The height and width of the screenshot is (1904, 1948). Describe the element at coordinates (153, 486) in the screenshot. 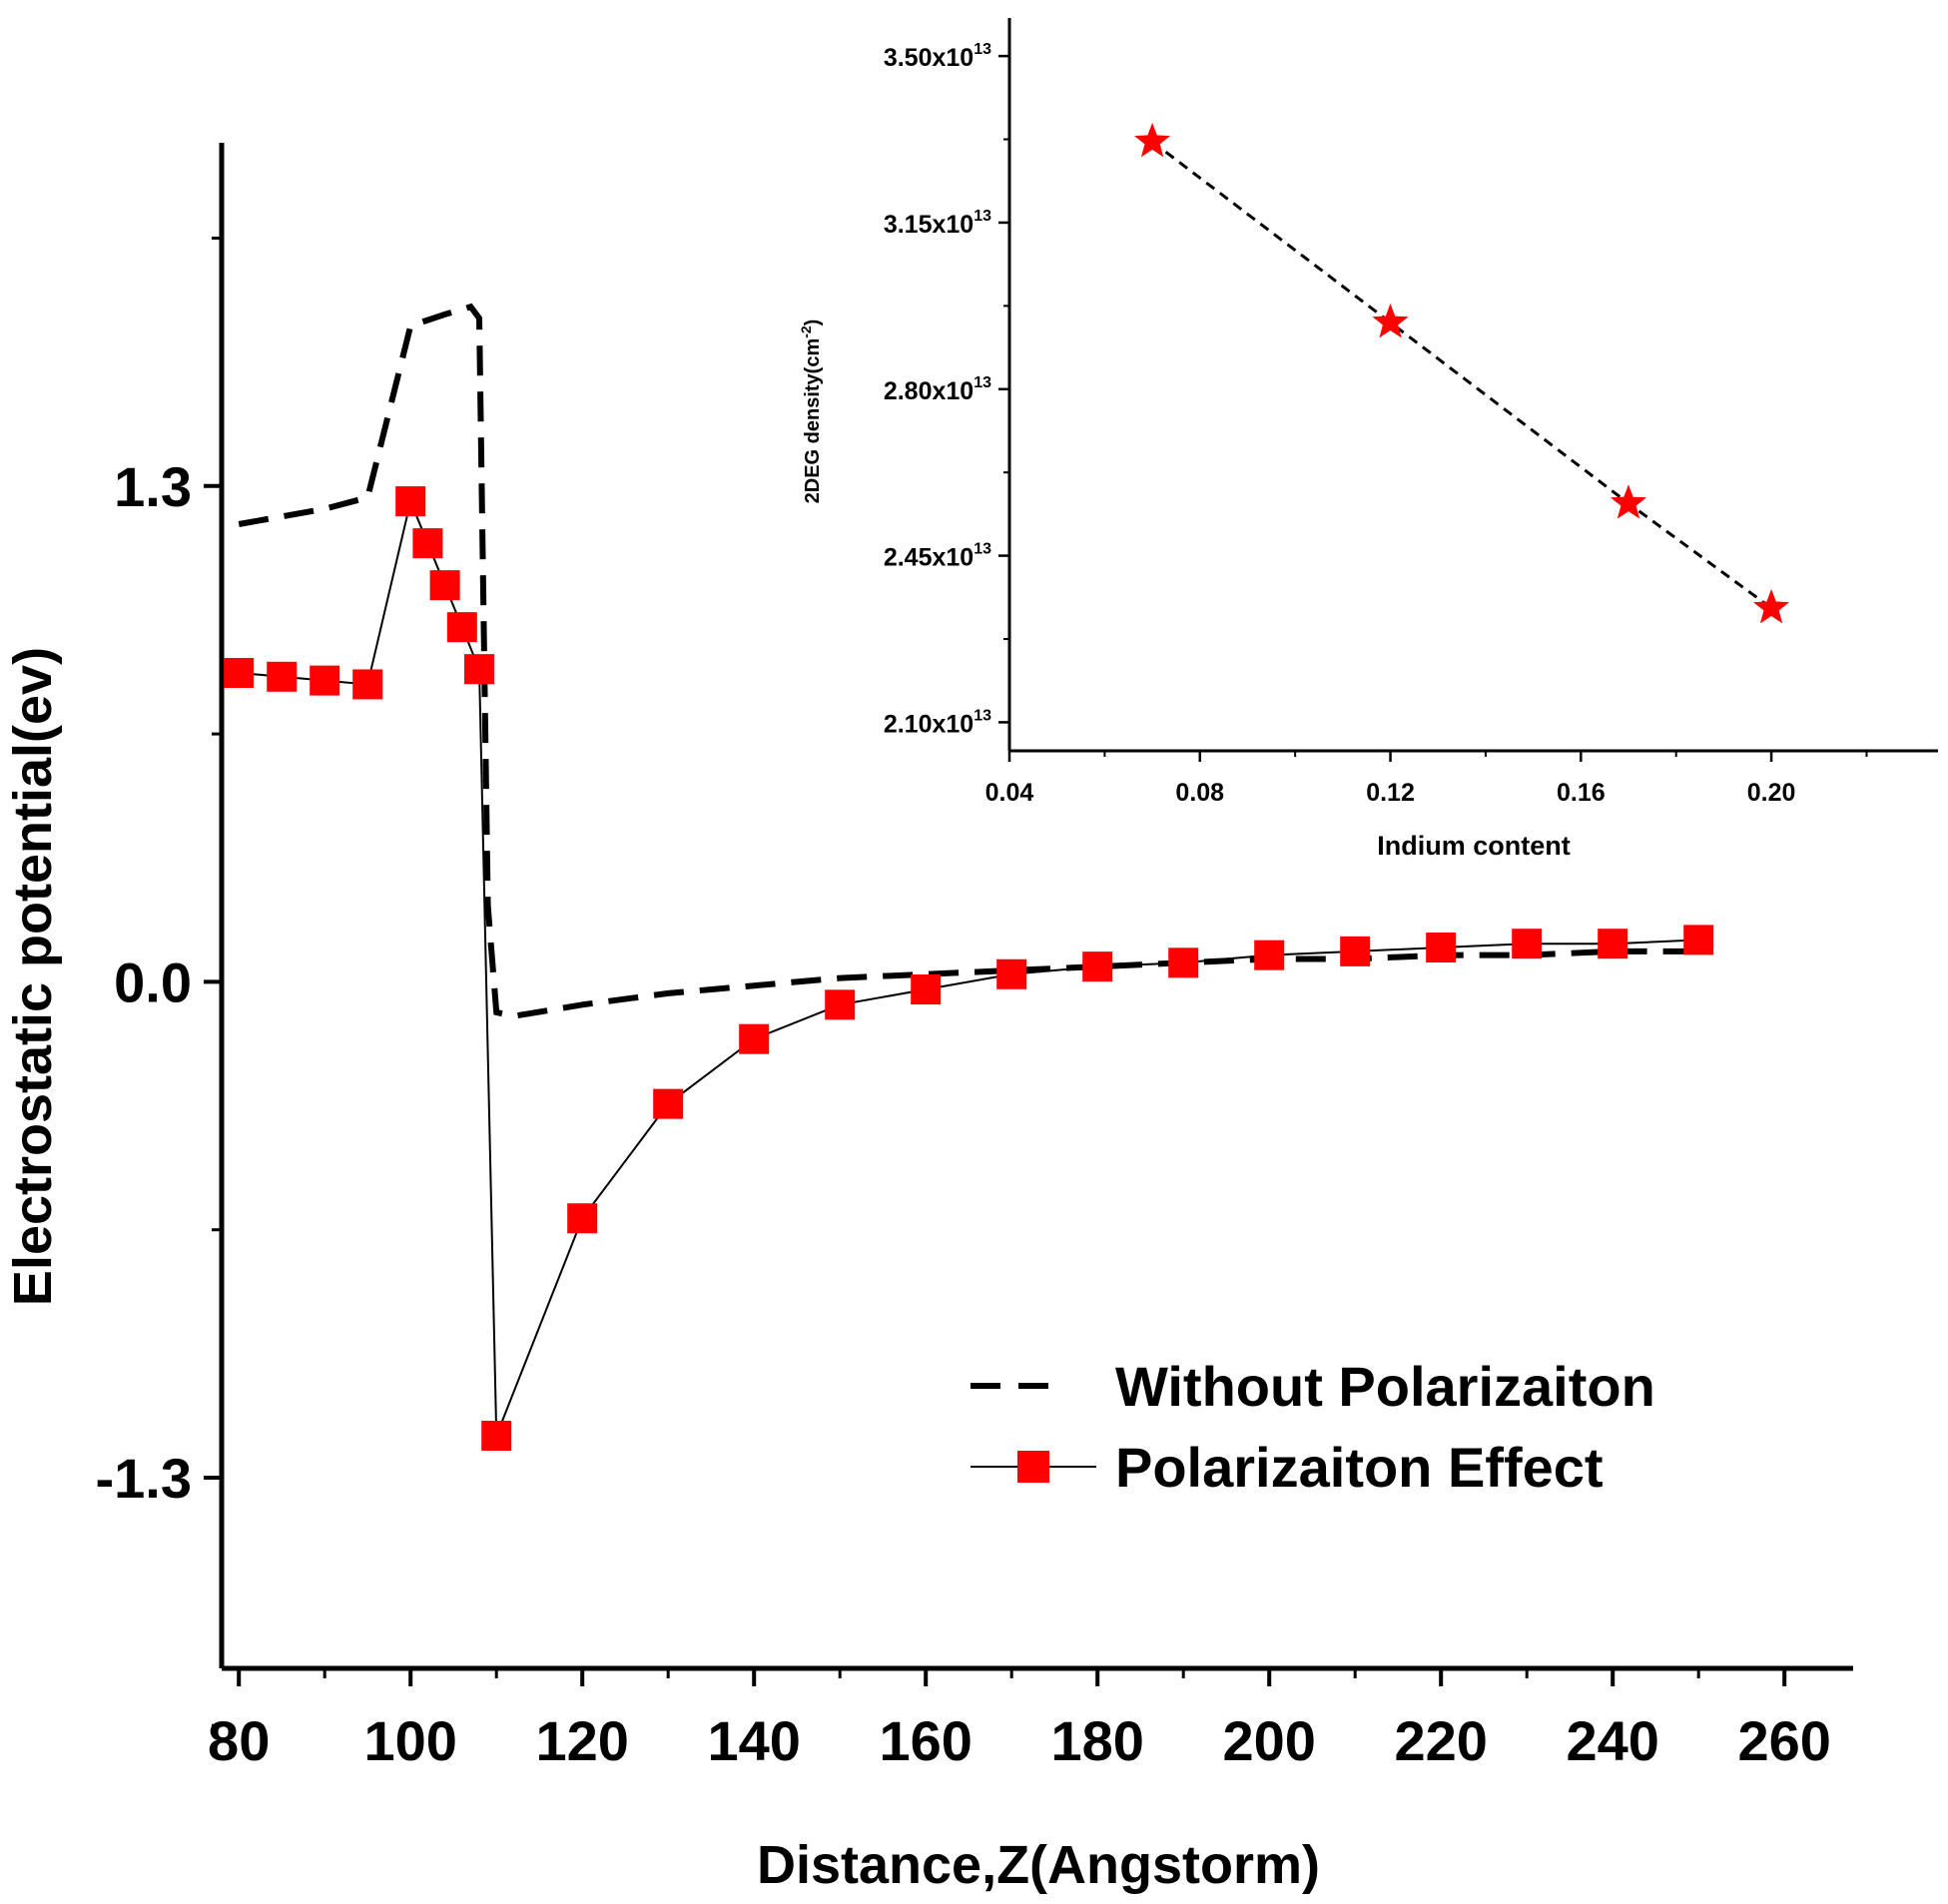

I see `main-y-tick-label: 1.3` at that location.